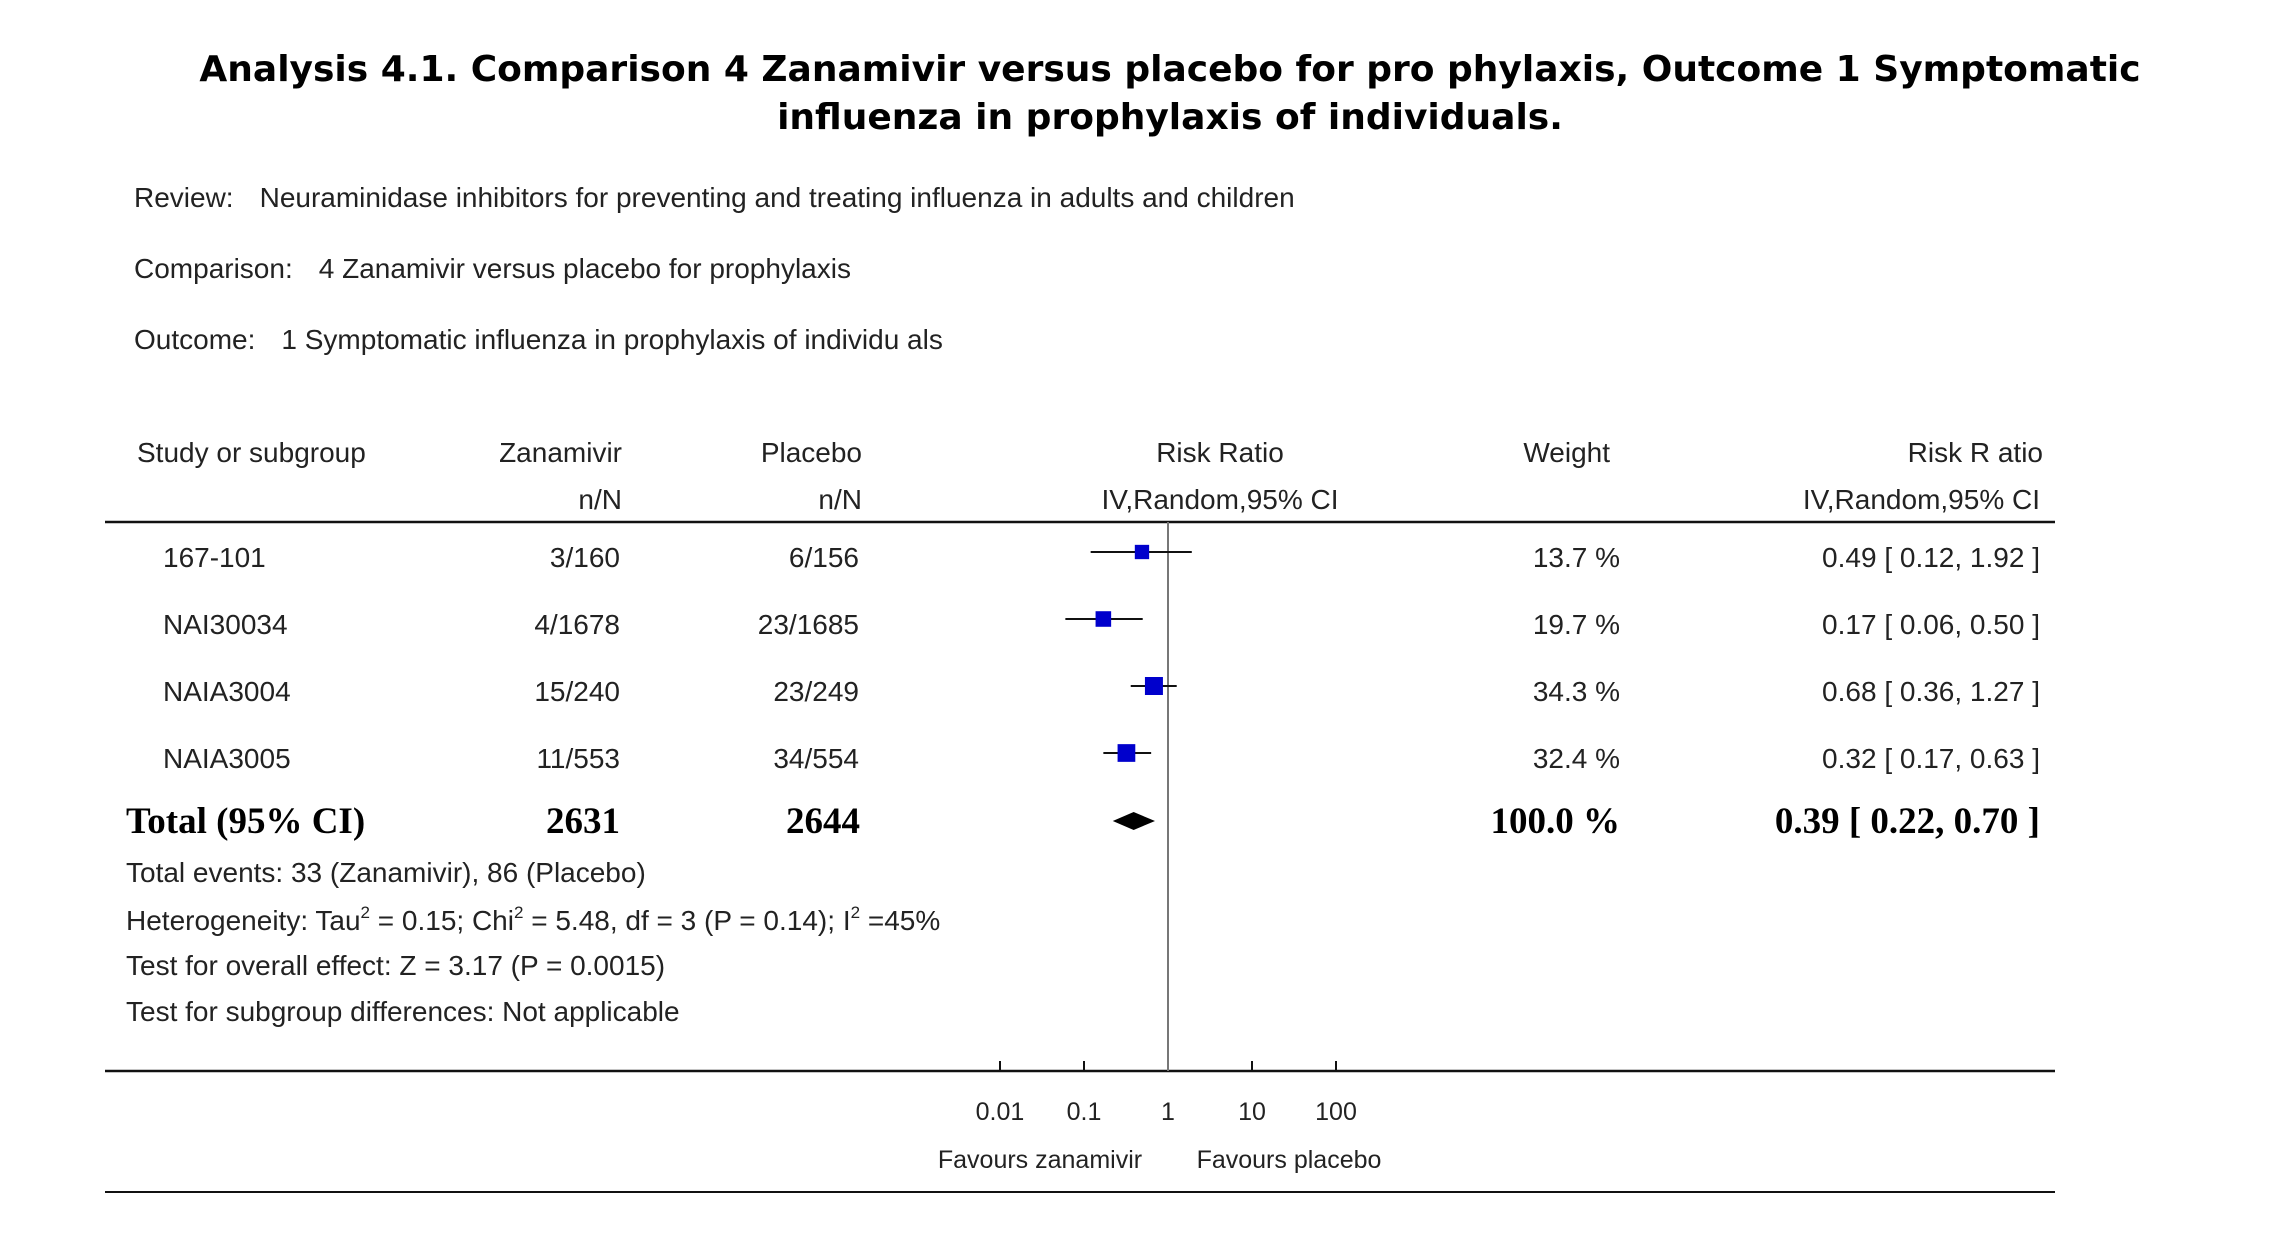  Describe the element at coordinates (1576, 624) in the screenshot. I see `study-weight: 19.7 %` at that location.